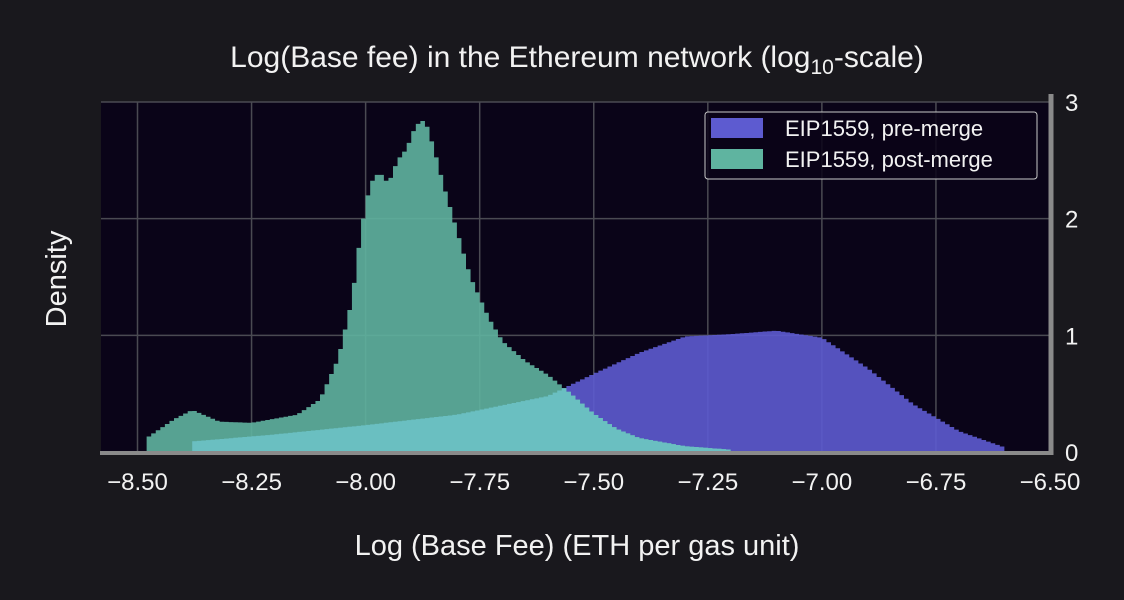 This screenshot has width=1124, height=600. I want to click on legend-swatch-post-merge, so click(737, 159).